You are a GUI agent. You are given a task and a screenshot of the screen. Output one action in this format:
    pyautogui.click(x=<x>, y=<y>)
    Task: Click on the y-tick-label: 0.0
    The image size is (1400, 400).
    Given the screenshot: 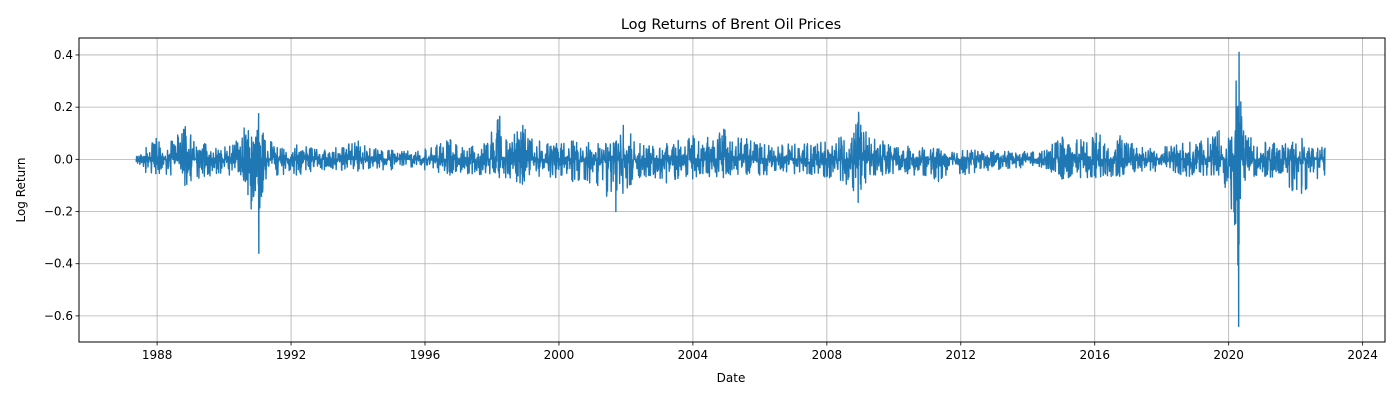 What is the action you would take?
    pyautogui.click(x=63, y=159)
    